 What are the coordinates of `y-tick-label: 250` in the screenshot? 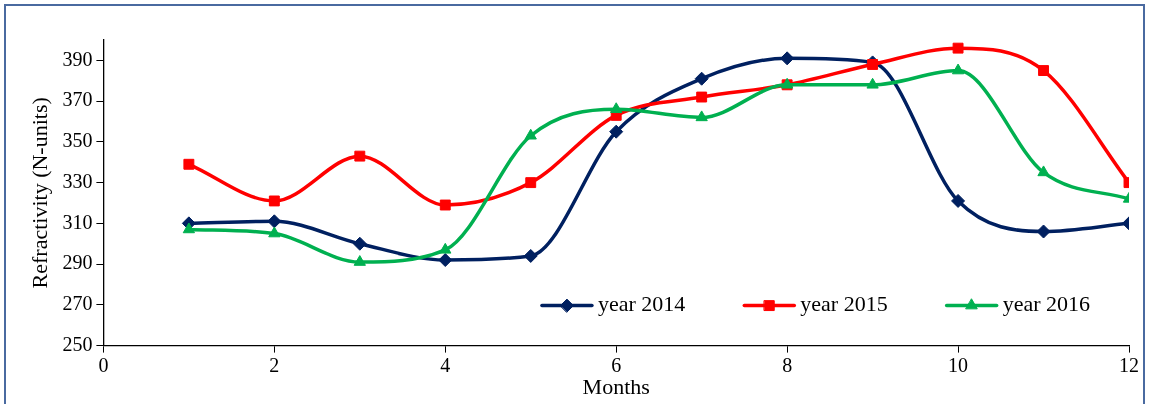 It's located at (77, 343).